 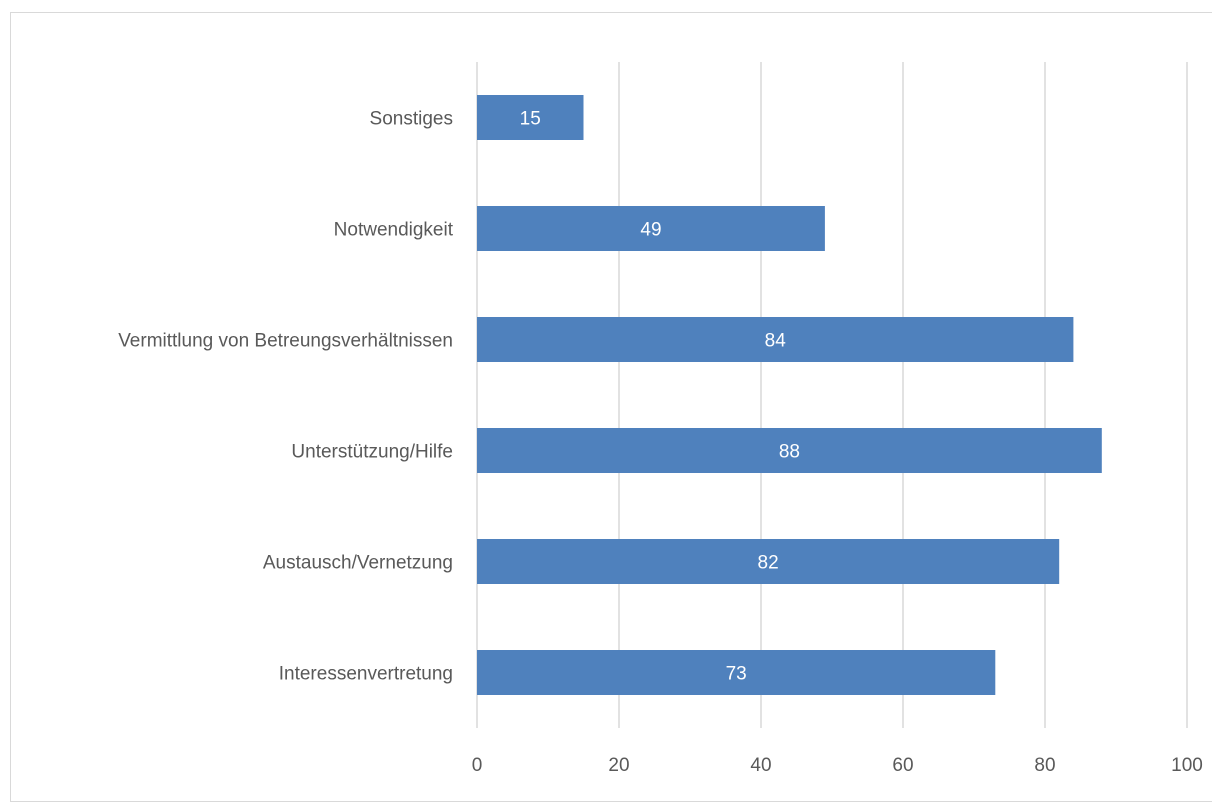 I want to click on x-tick-label: 60, so click(x=902, y=765).